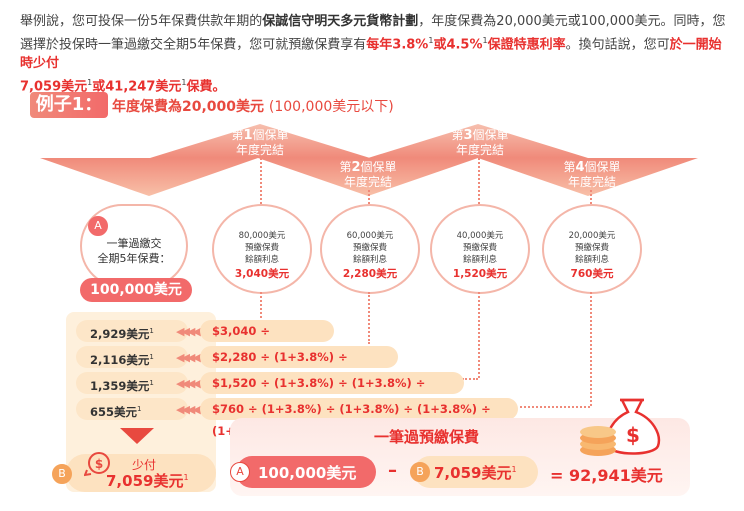 The width and height of the screenshot is (744, 511). I want to click on result-title: 一筆過預繳保費, so click(427, 437).